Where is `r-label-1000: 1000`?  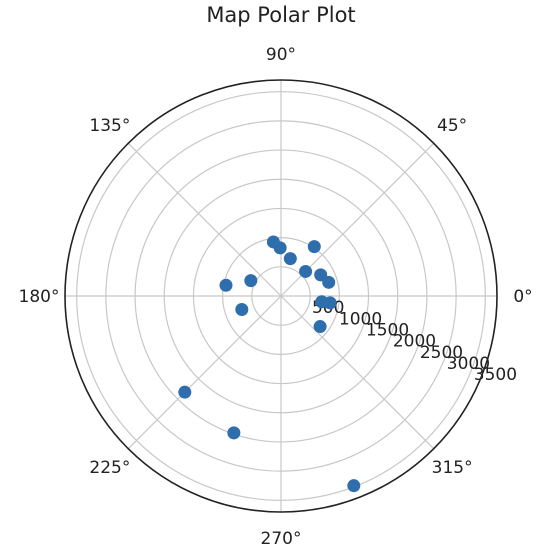 r-label-1000: 1000 is located at coordinates (360, 319).